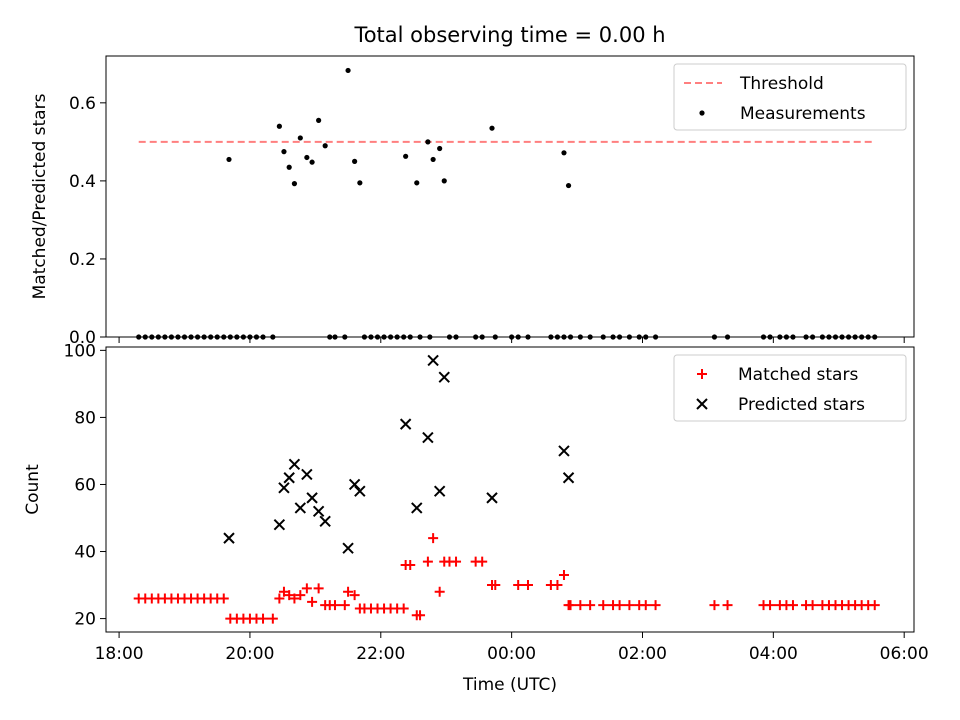 The width and height of the screenshot is (960, 720). I want to click on legend-label: Predicted stars, so click(801, 405).